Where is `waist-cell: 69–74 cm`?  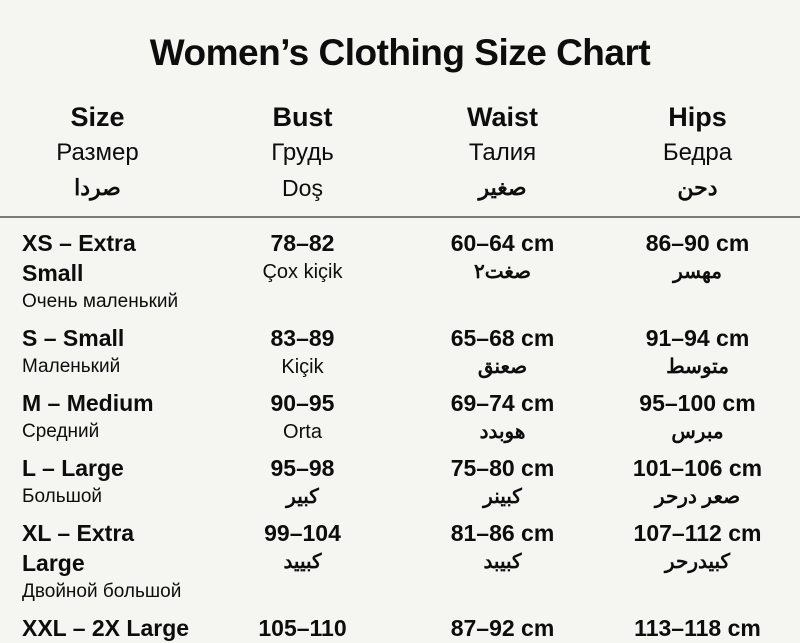 waist-cell: 69–74 cm is located at coordinates (502, 403).